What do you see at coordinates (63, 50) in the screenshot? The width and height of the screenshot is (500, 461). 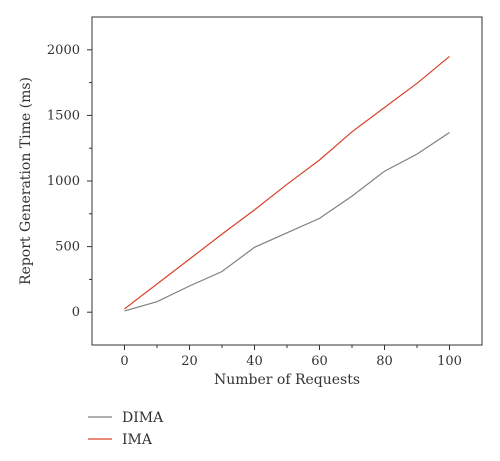 I see `y-tick-label: 2000` at bounding box center [63, 50].